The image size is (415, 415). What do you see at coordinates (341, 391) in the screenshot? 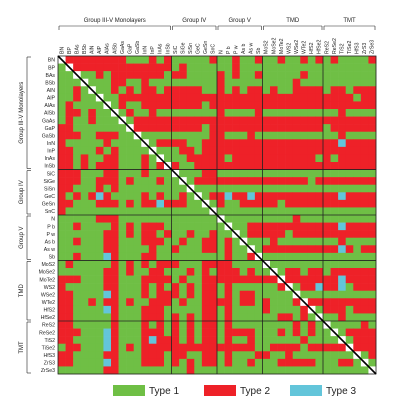
I see `legend-label: Type 3` at bounding box center [341, 391].